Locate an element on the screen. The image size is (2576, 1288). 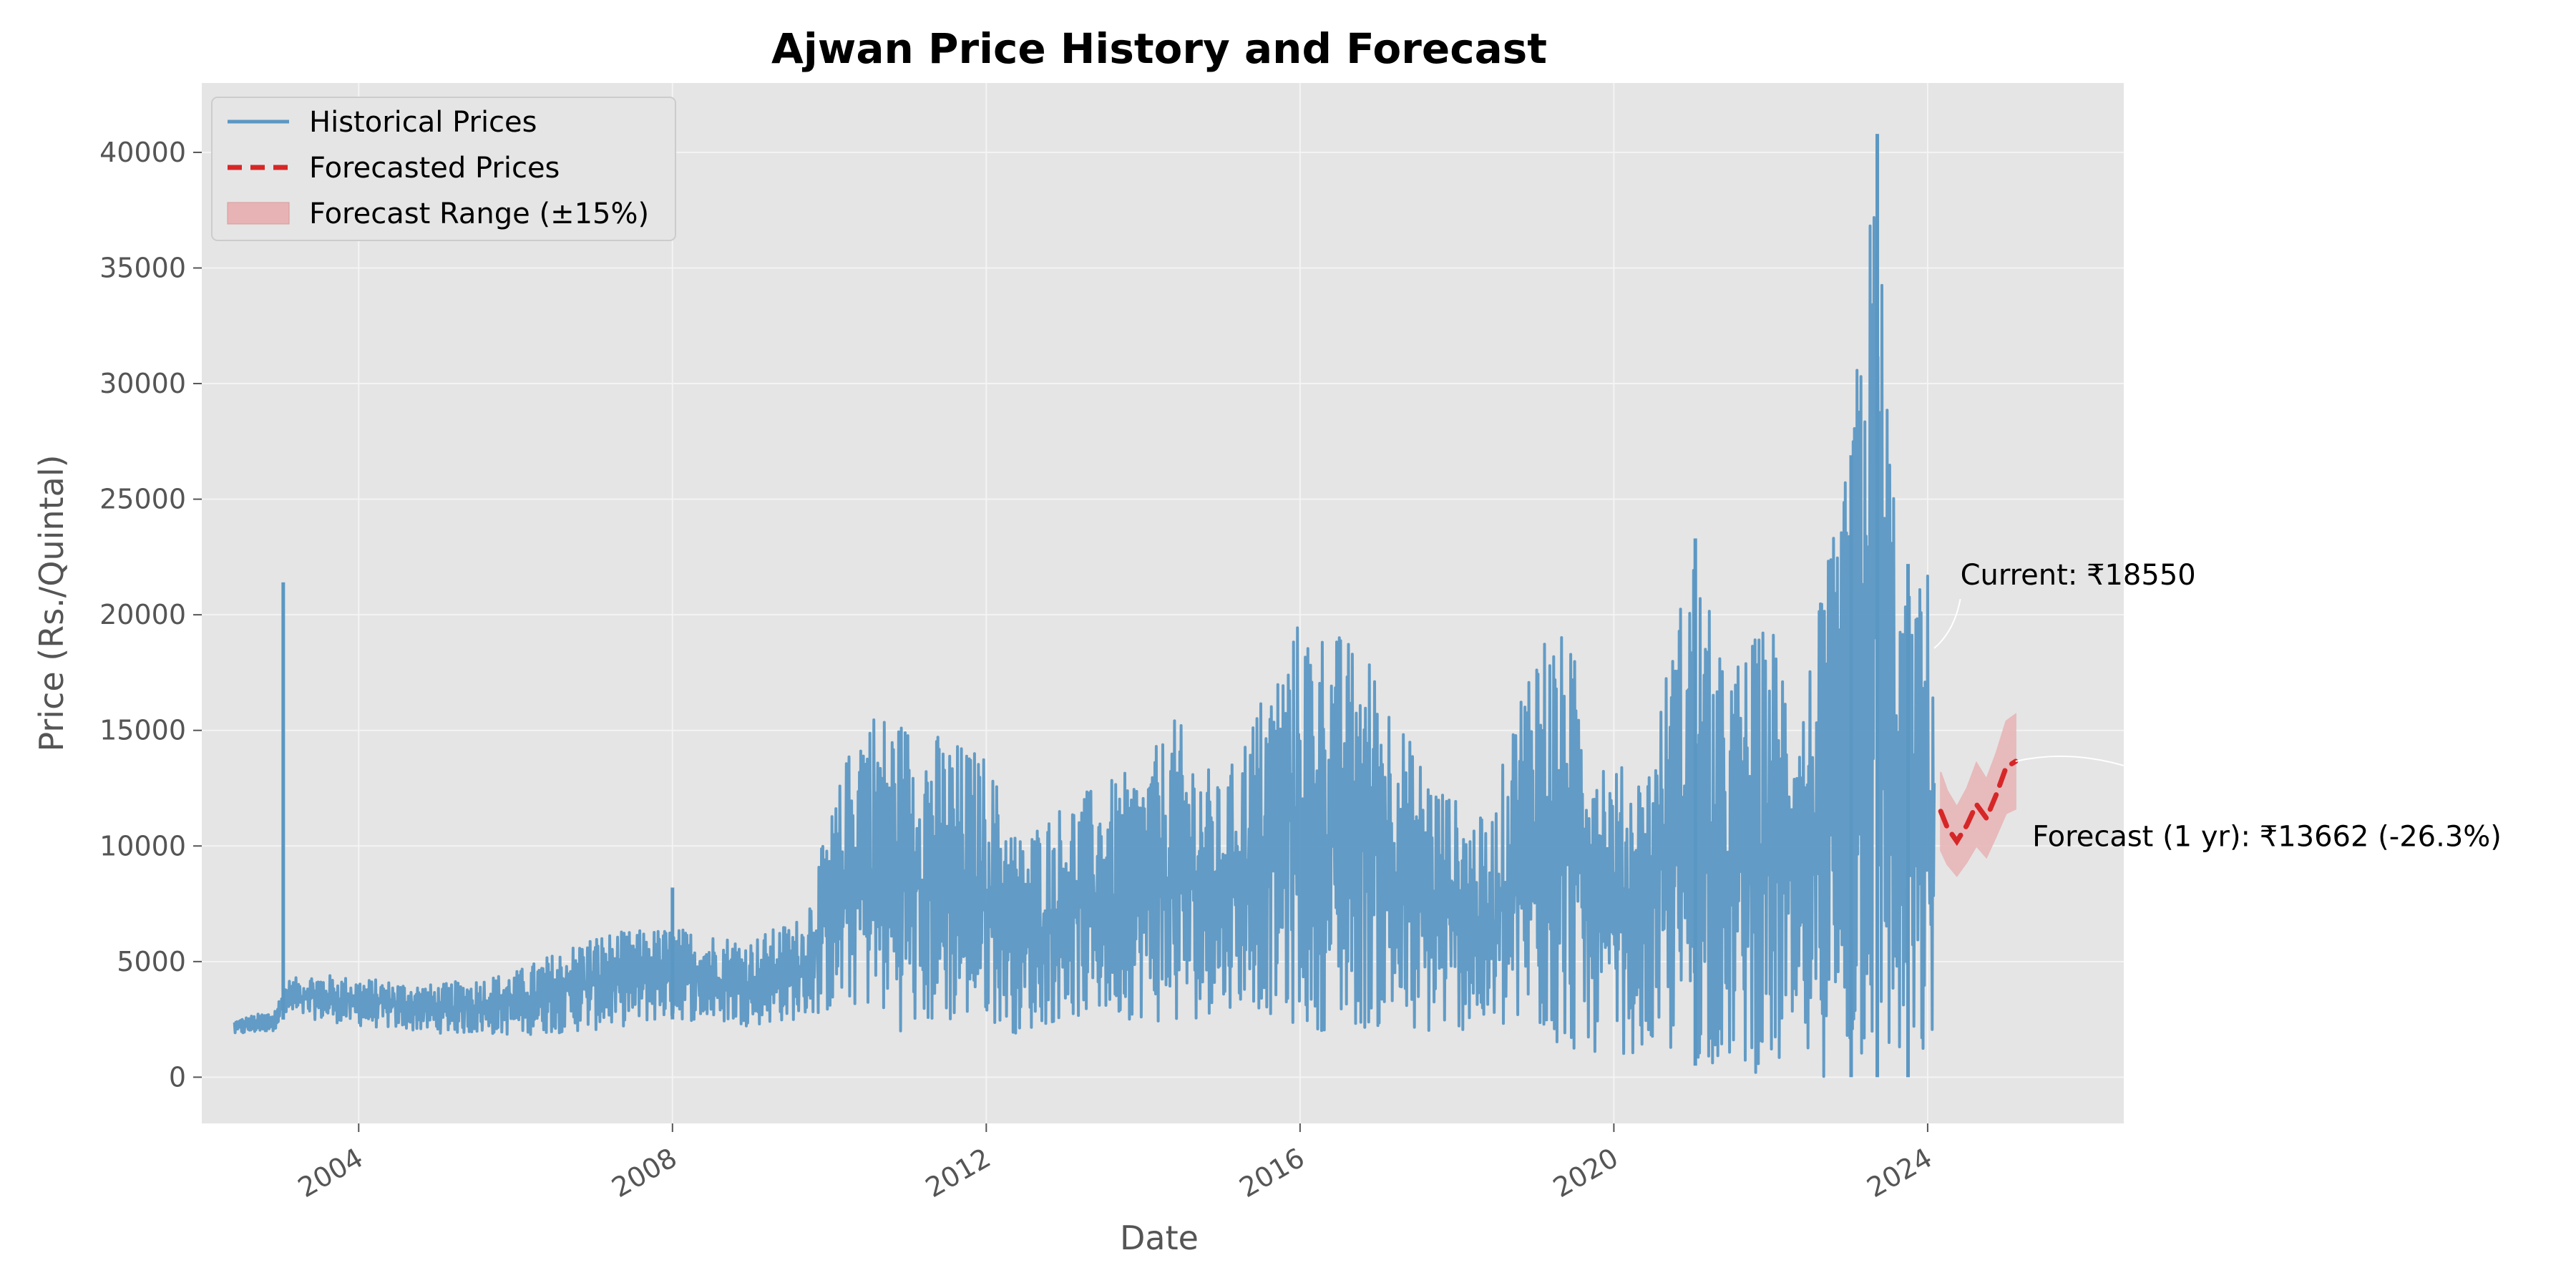
forecast-price-line is located at coordinates (1978, 802).